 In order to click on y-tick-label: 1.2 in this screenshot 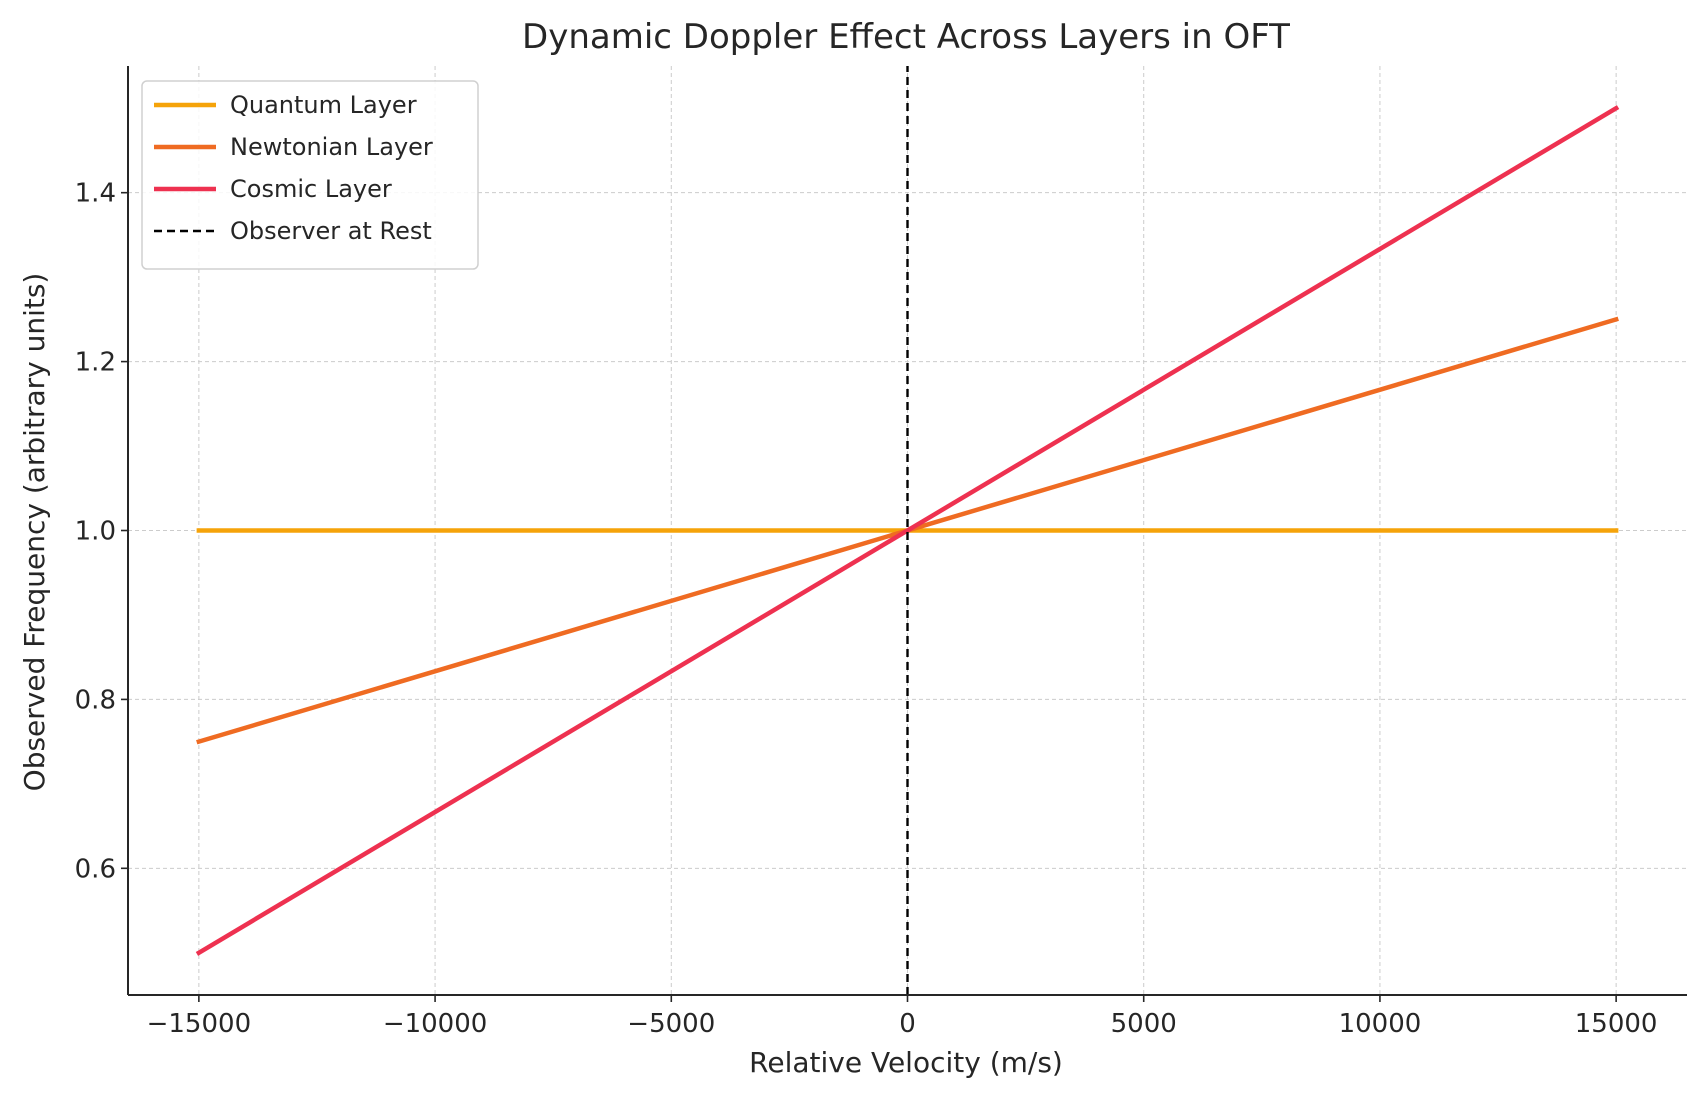, I will do `click(95, 363)`.